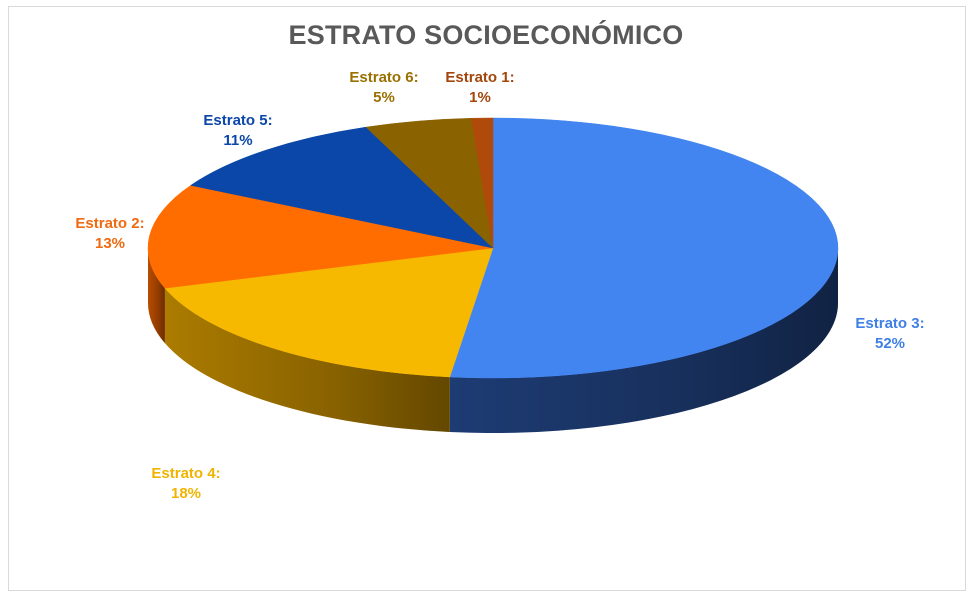 The width and height of the screenshot is (972, 593). What do you see at coordinates (479, 77) in the screenshot?
I see `slice-label-6: Estrato 1:` at bounding box center [479, 77].